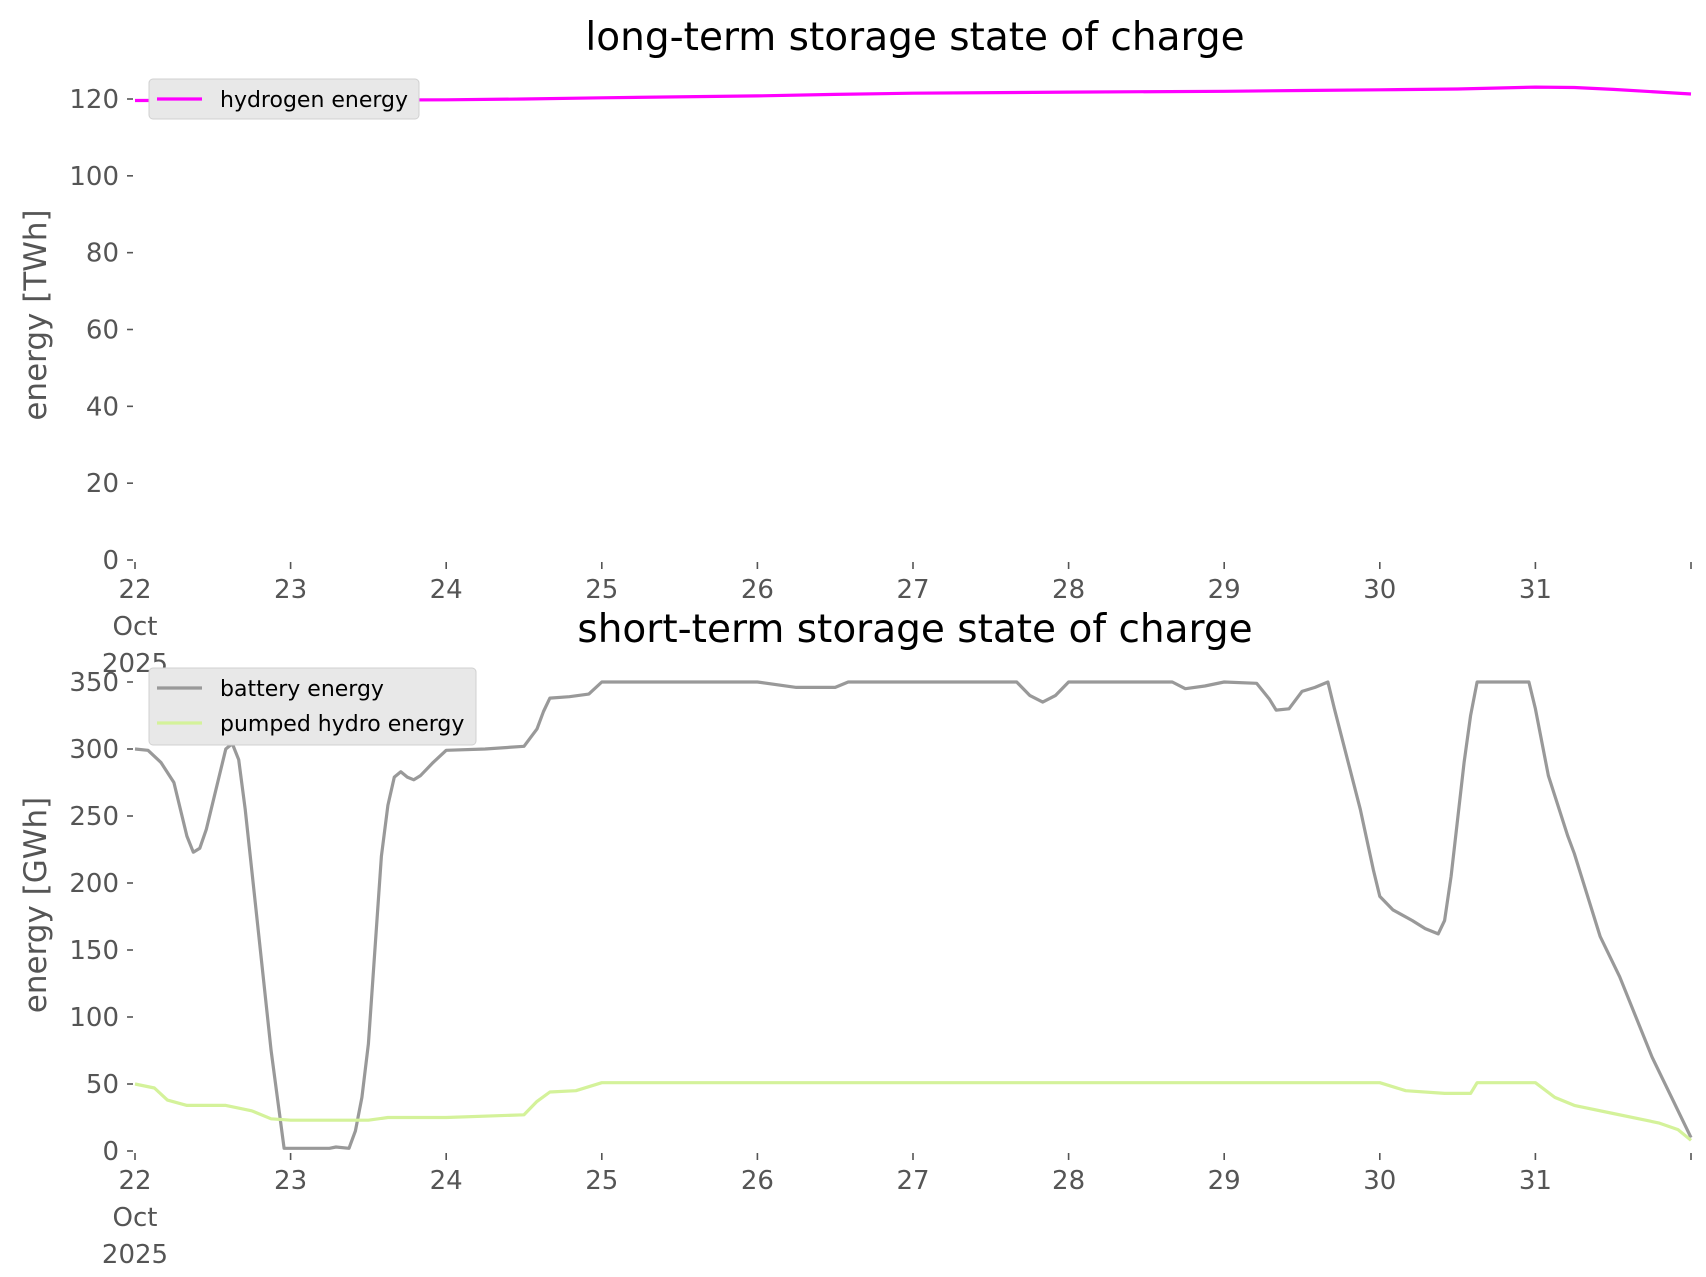  Describe the element at coordinates (102, 484) in the screenshot. I see `y-tick-label: 20` at that location.